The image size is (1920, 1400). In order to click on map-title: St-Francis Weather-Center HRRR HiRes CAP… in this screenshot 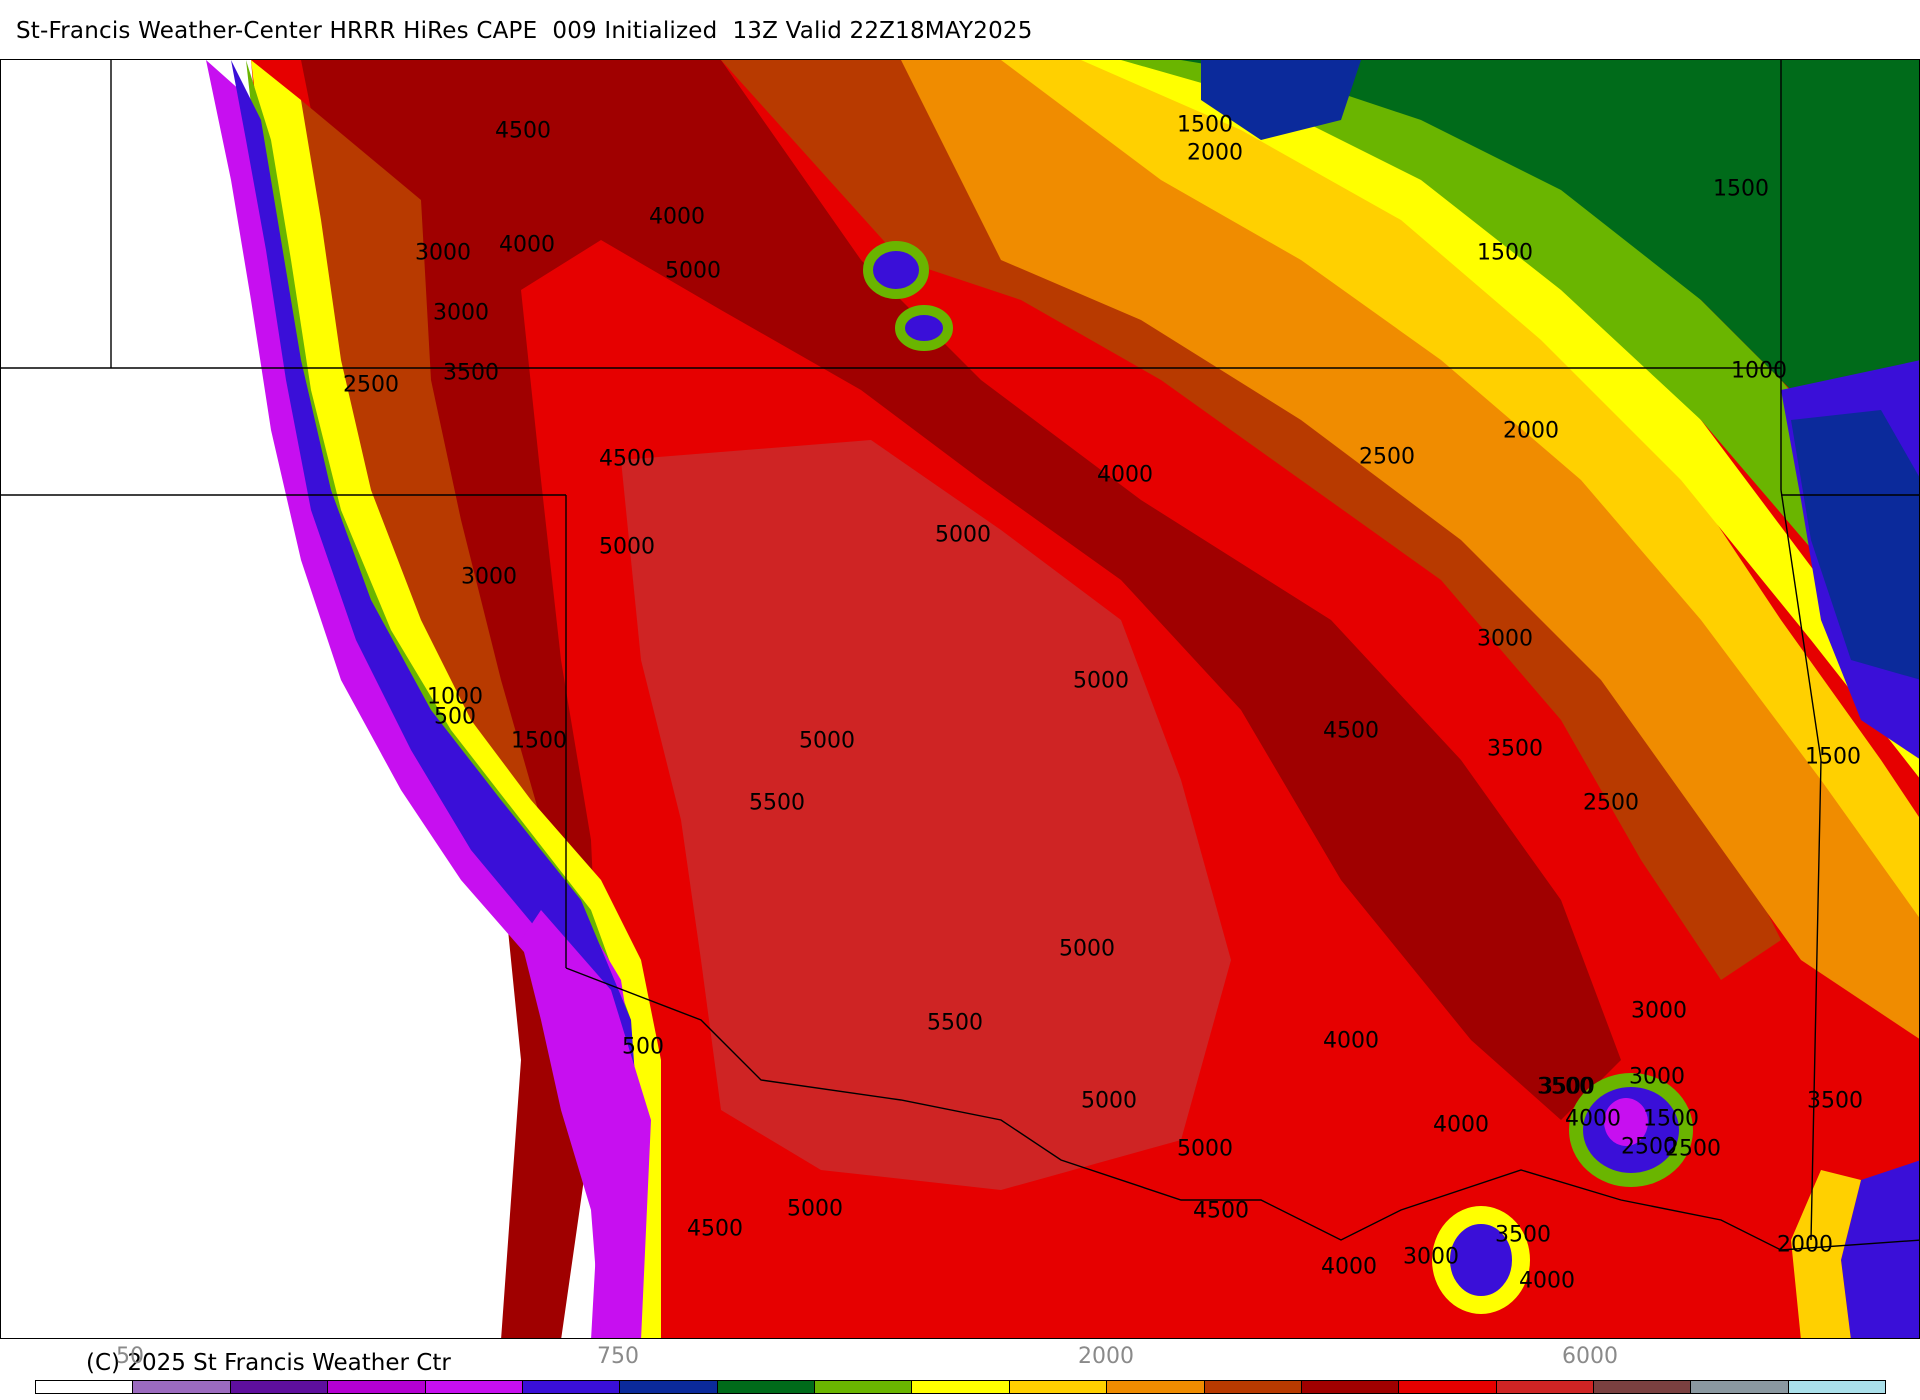, I will do `click(524, 31)`.